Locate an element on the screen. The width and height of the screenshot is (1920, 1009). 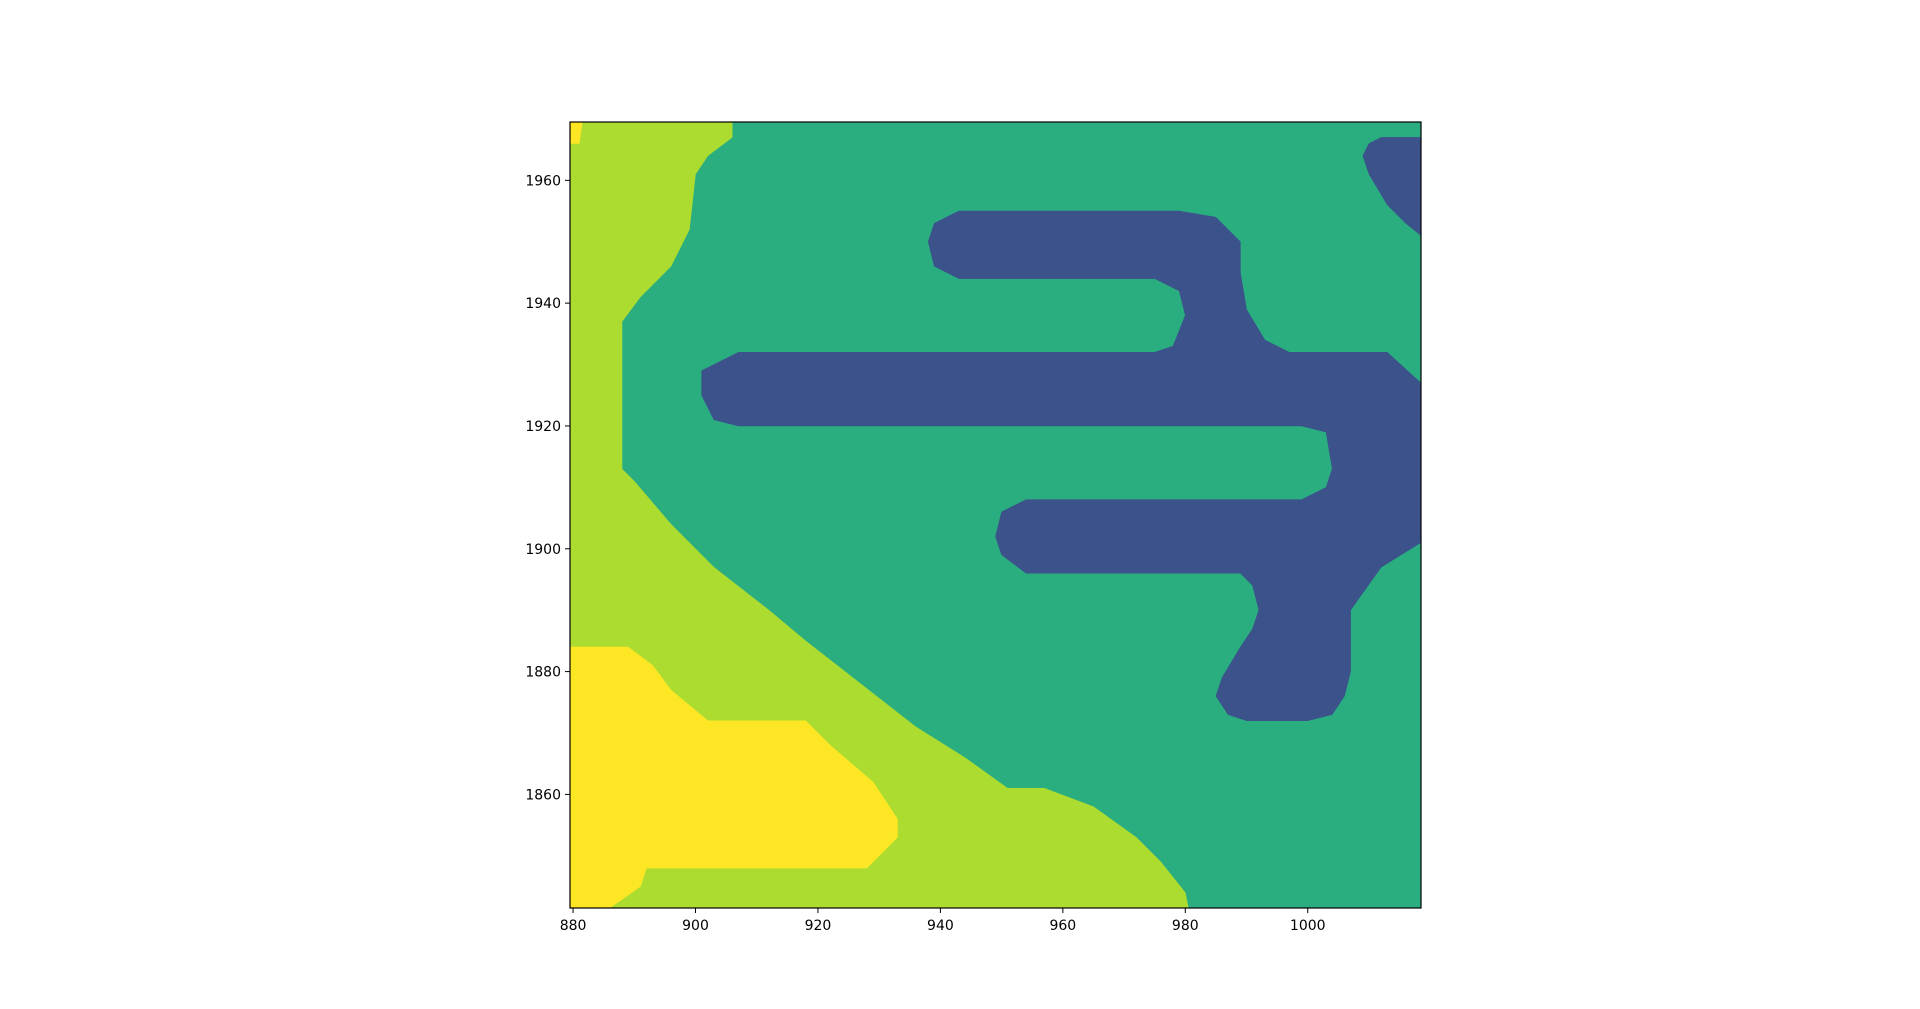
x-tick-label: 1000 is located at coordinates (1308, 926).